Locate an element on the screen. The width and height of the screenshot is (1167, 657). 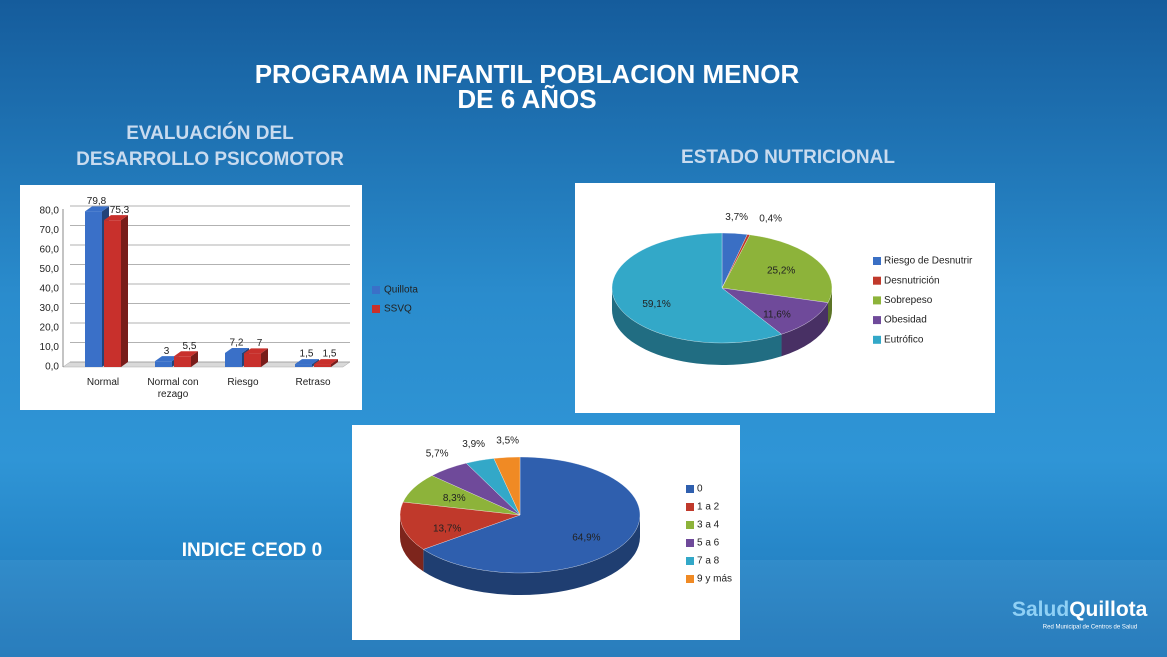
y-tick-label: 10,0 is located at coordinates (50, 347).